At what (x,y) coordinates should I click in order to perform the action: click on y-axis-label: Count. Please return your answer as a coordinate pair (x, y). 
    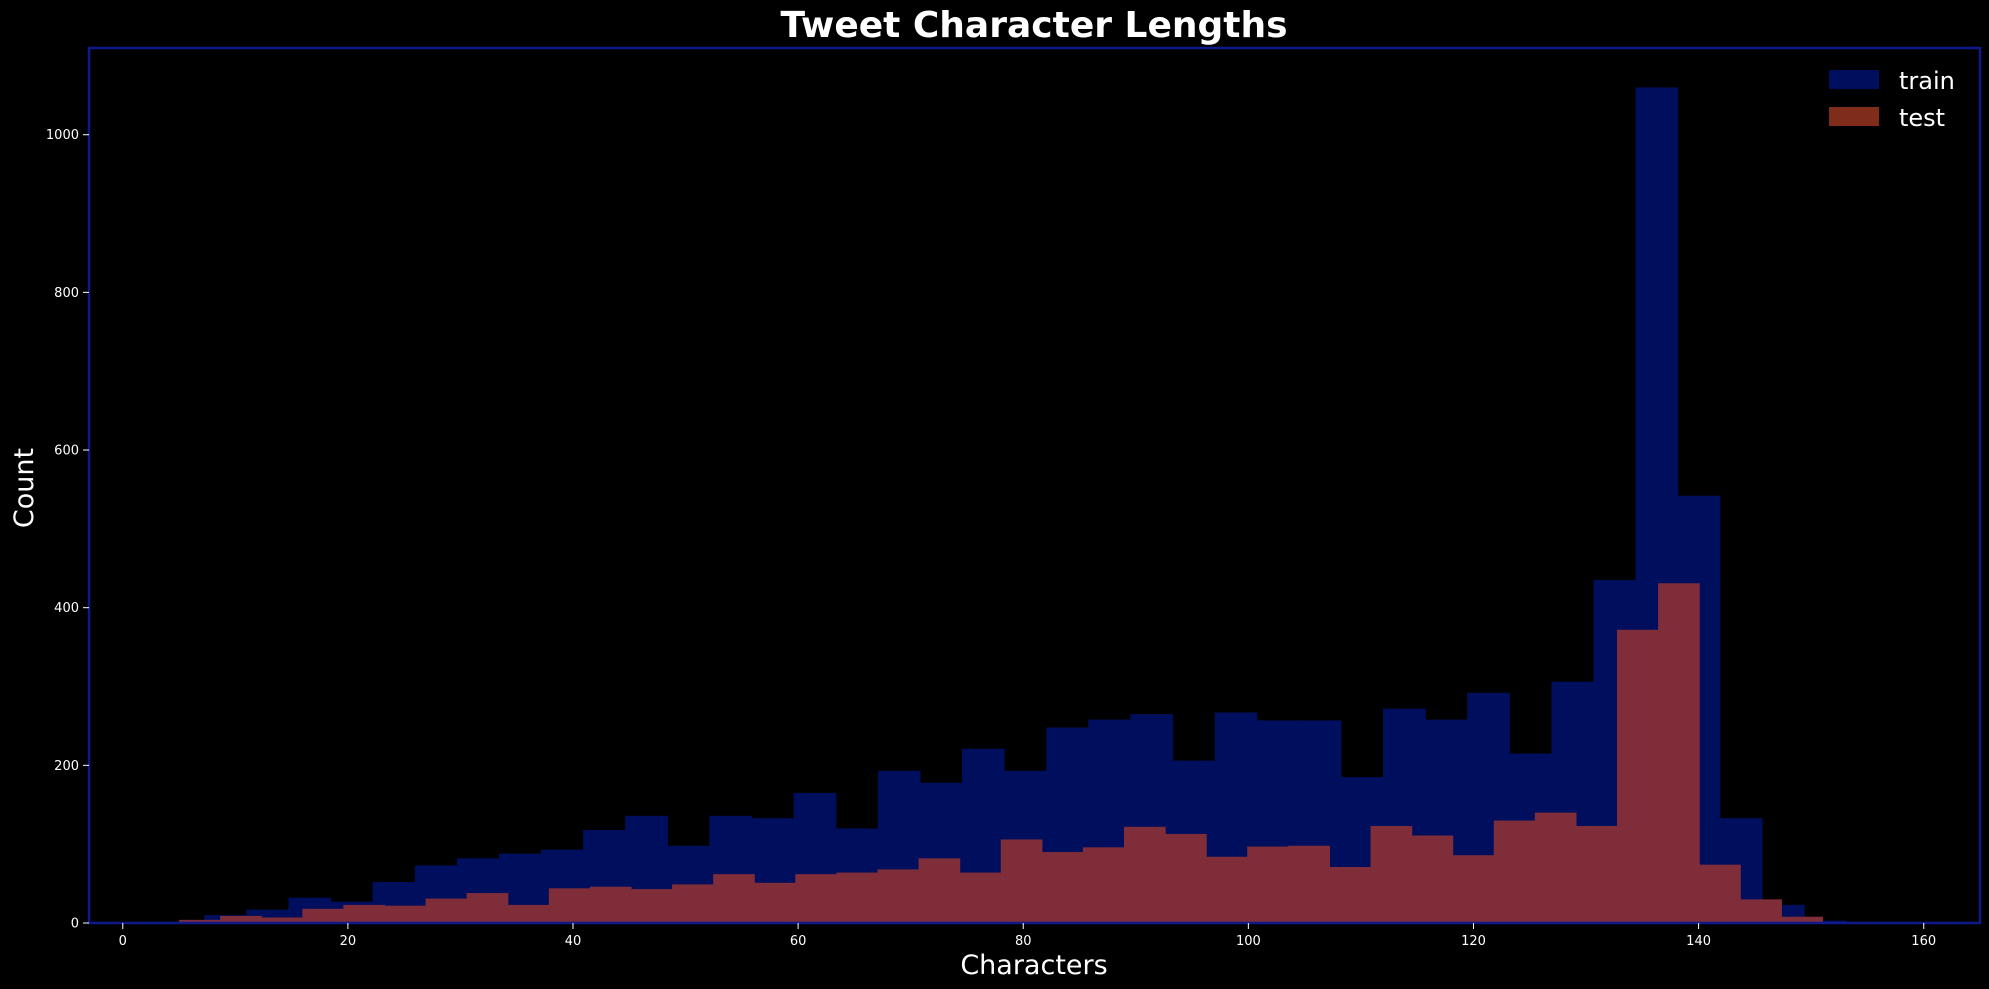
    Looking at the image, I should click on (24, 488).